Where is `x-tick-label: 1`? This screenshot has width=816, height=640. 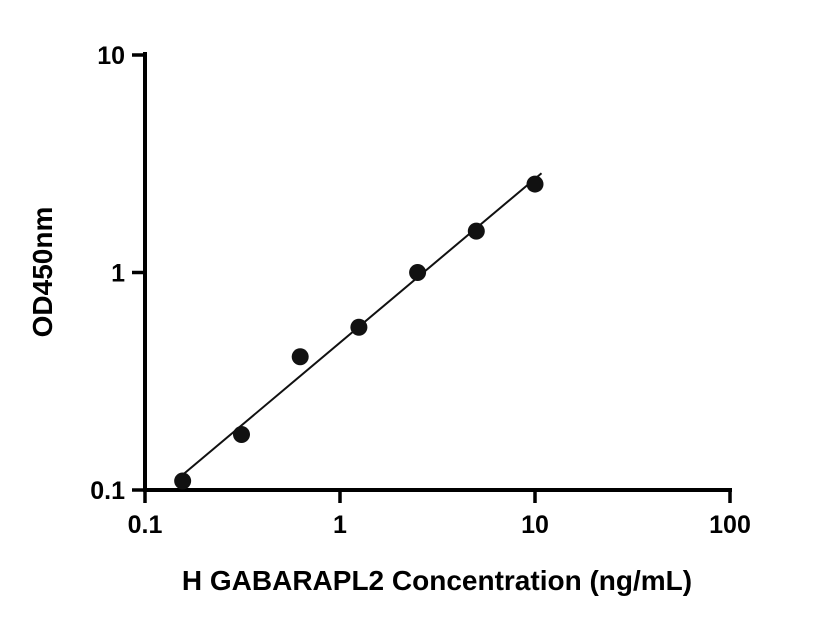 x-tick-label: 1 is located at coordinates (340, 525).